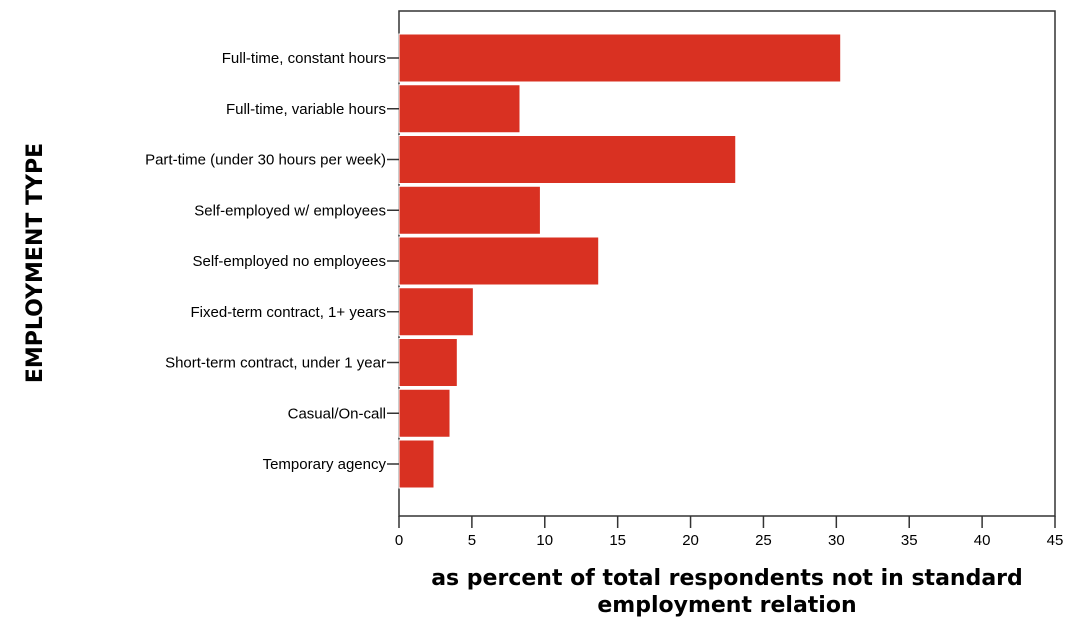 This screenshot has width=1067, height=620. I want to click on y-tick-label: Full-time, variable hours, so click(306, 109).